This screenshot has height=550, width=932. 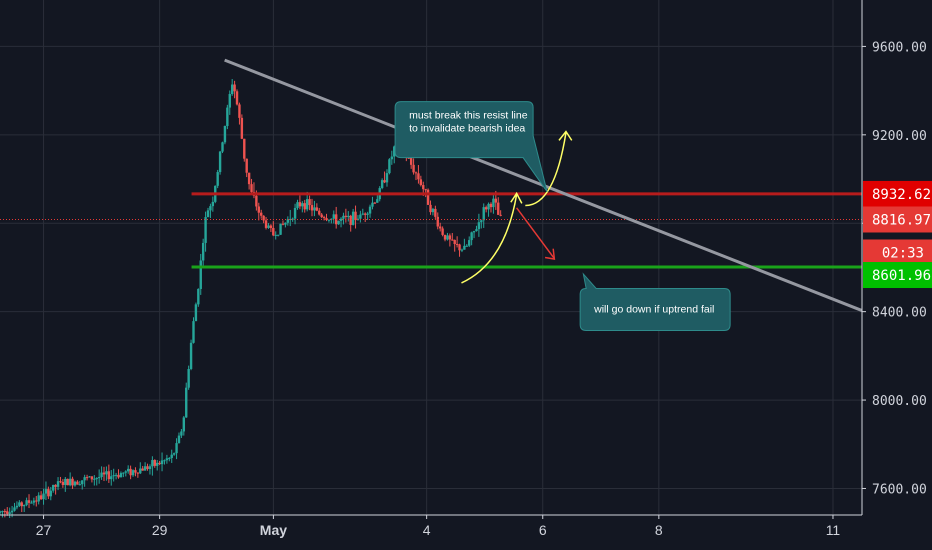 I want to click on up-curve-arrow, so click(x=489, y=239).